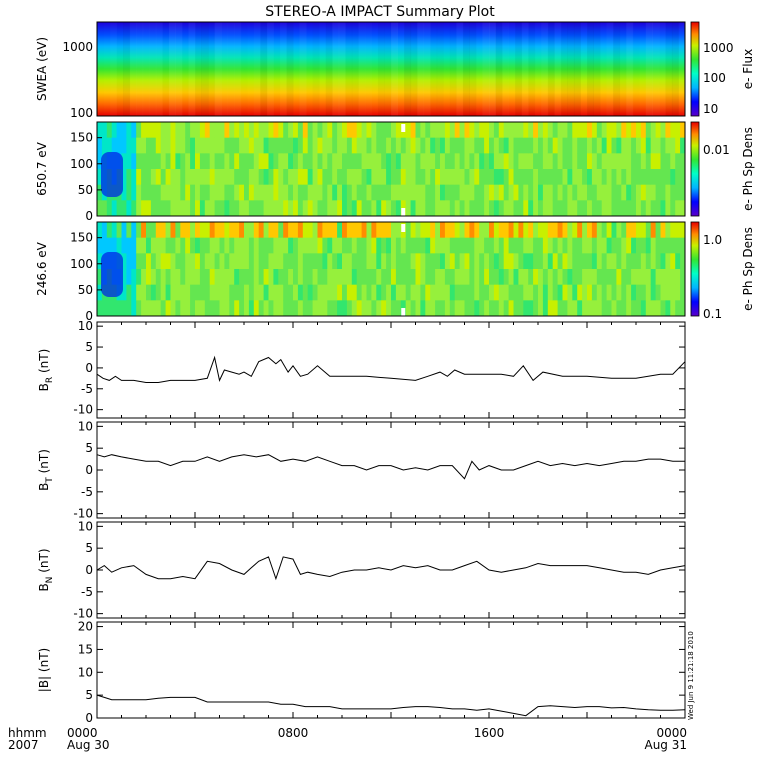 This screenshot has width=780, height=780. Describe the element at coordinates (87, 389) in the screenshot. I see `ytick-label: -5` at that location.